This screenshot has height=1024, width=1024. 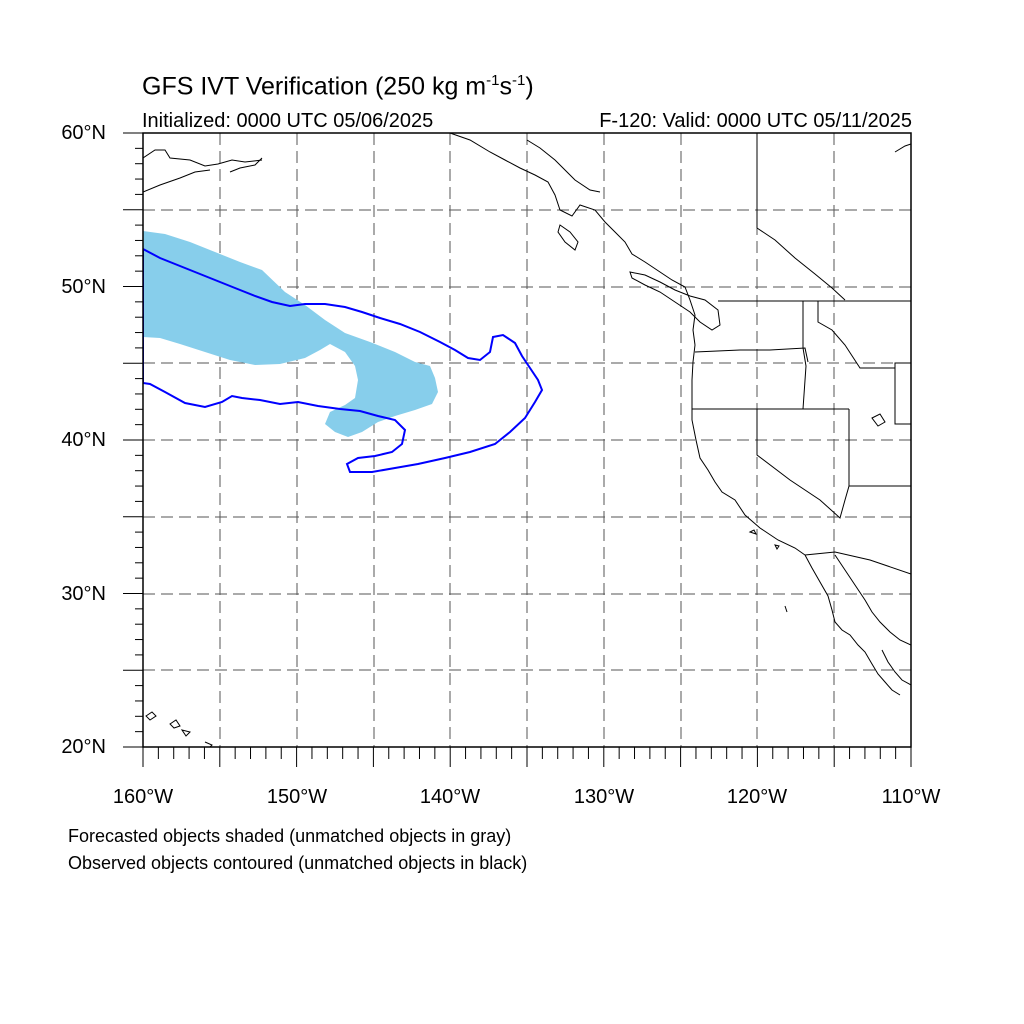 I want to click on forecast-ivt-object, so click(x=290, y=334).